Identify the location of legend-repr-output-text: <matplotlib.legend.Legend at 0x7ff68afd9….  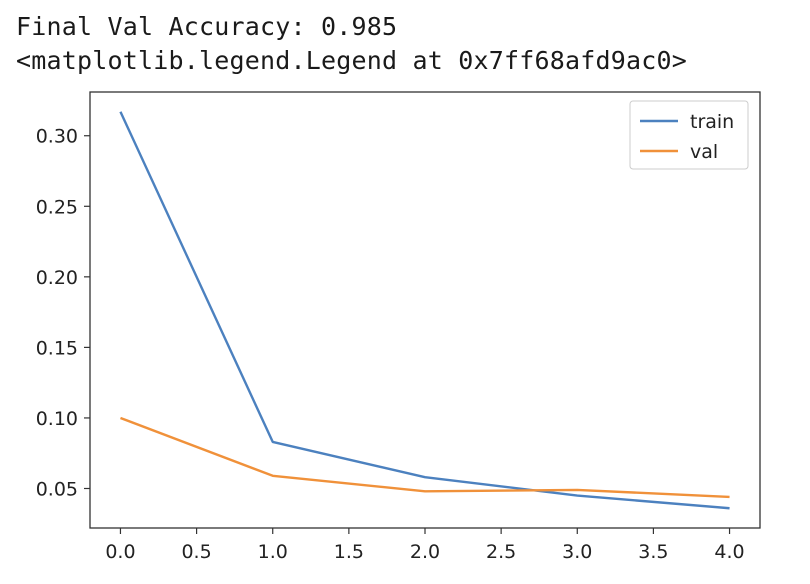
(352, 60).